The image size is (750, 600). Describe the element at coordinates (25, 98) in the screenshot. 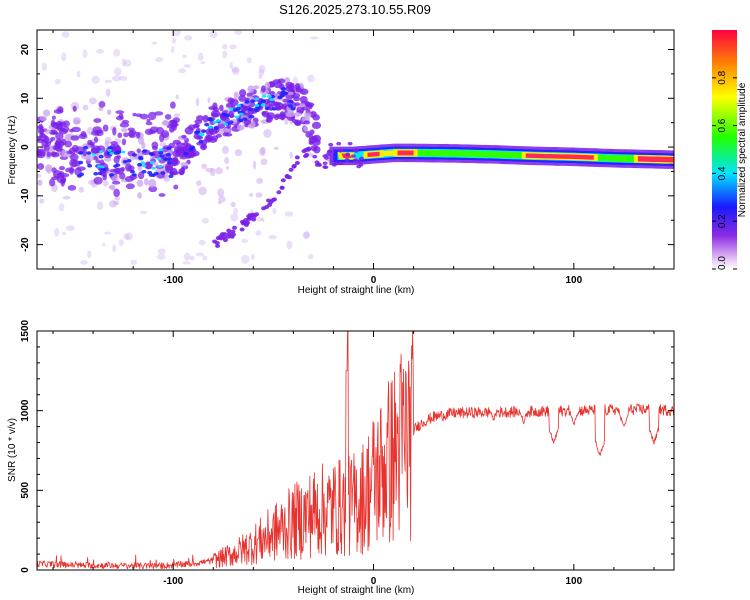

I see `y-tick-label: 10` at that location.